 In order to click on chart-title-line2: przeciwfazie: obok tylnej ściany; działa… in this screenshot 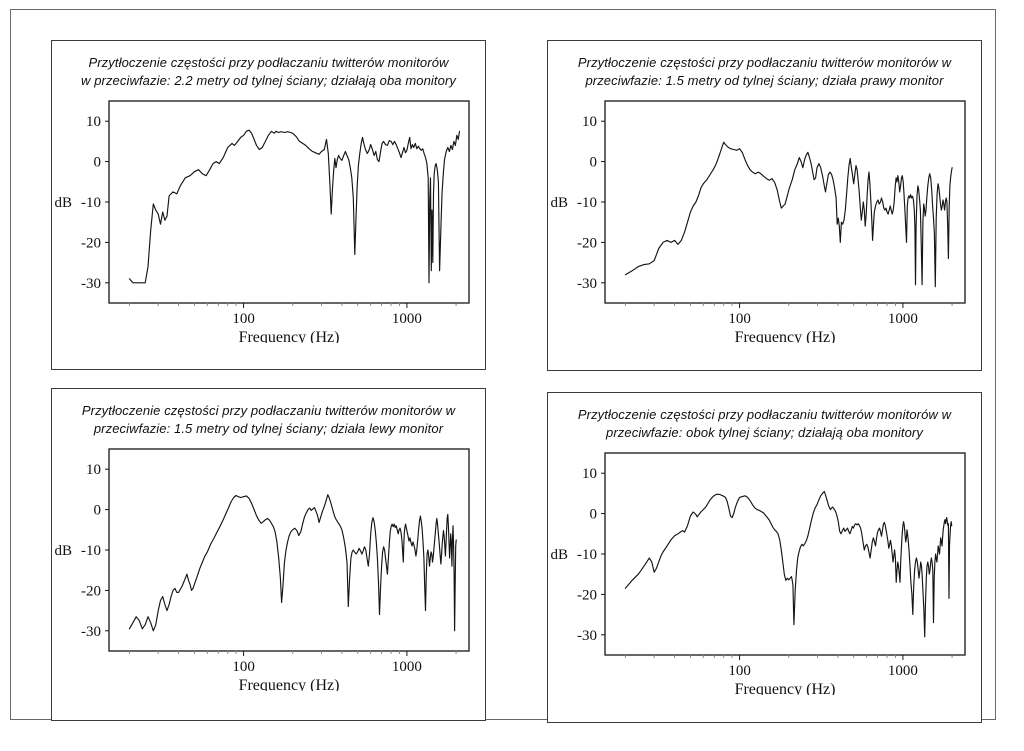, I will do `click(764, 433)`.